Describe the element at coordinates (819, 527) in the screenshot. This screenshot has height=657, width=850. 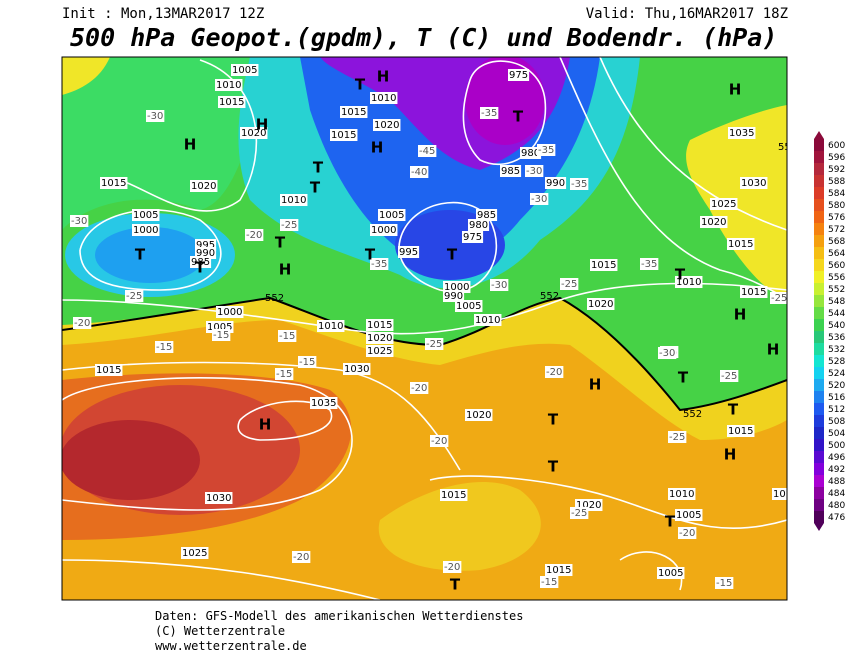
I see `colorbar-arrow-bottom` at that location.